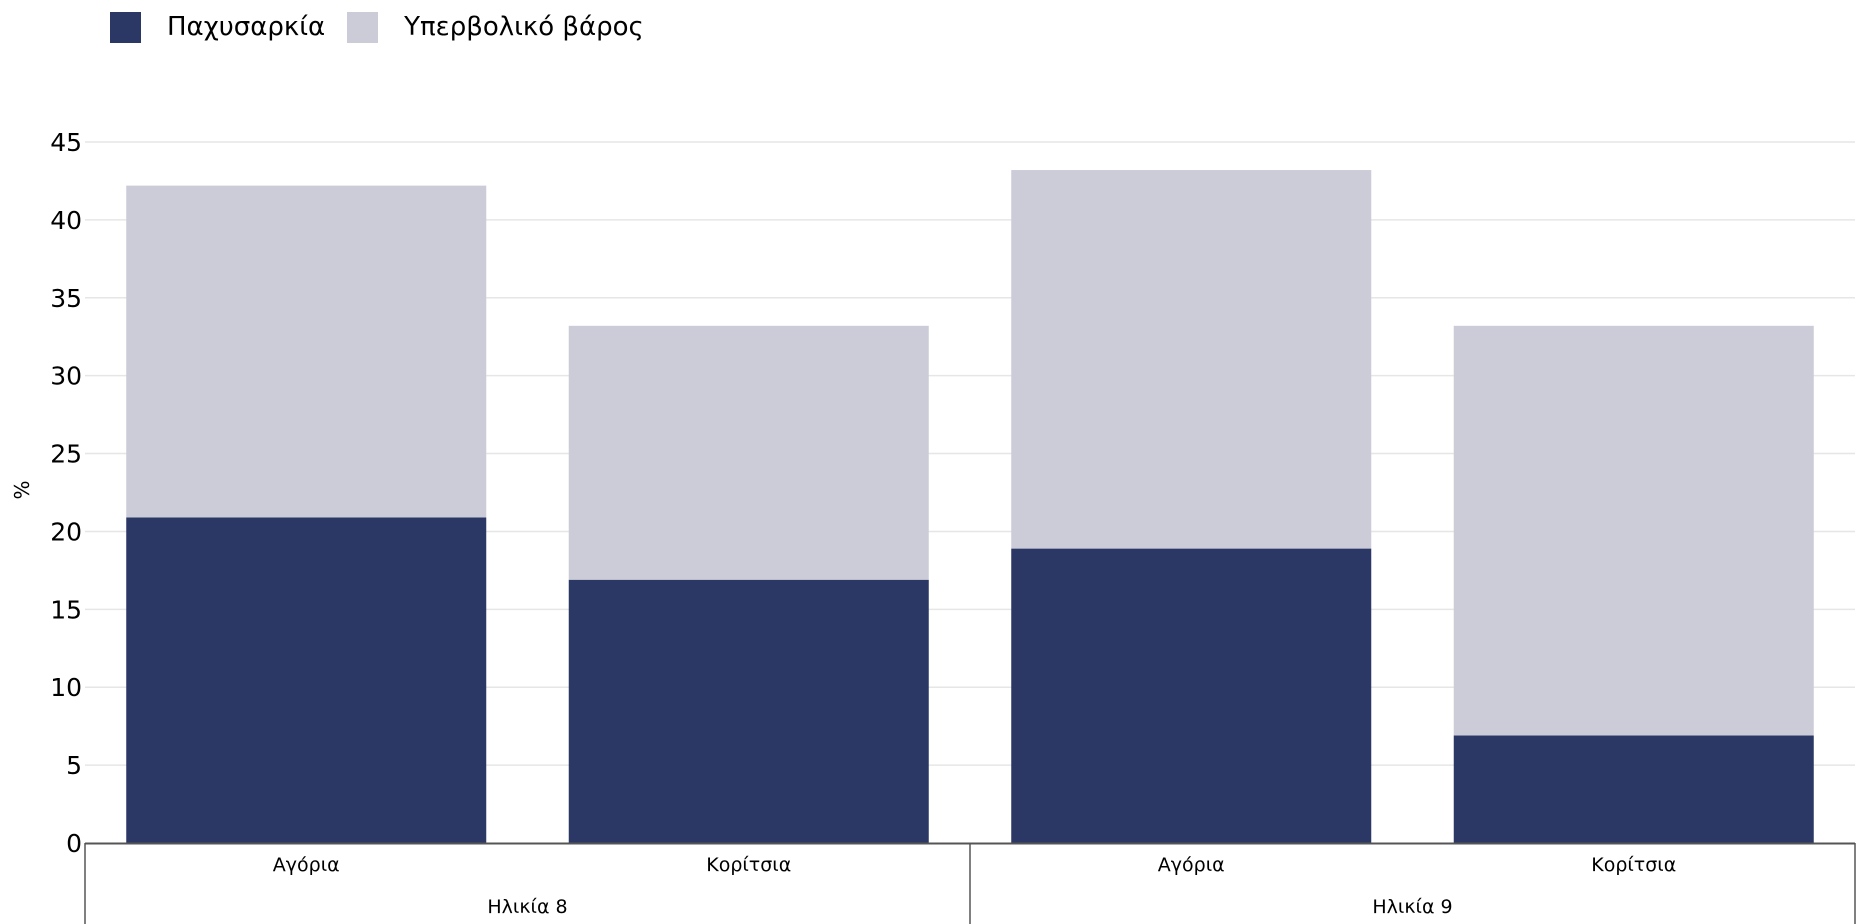 This screenshot has width=1857, height=924. I want to click on y-tick-label: 20, so click(66, 531).